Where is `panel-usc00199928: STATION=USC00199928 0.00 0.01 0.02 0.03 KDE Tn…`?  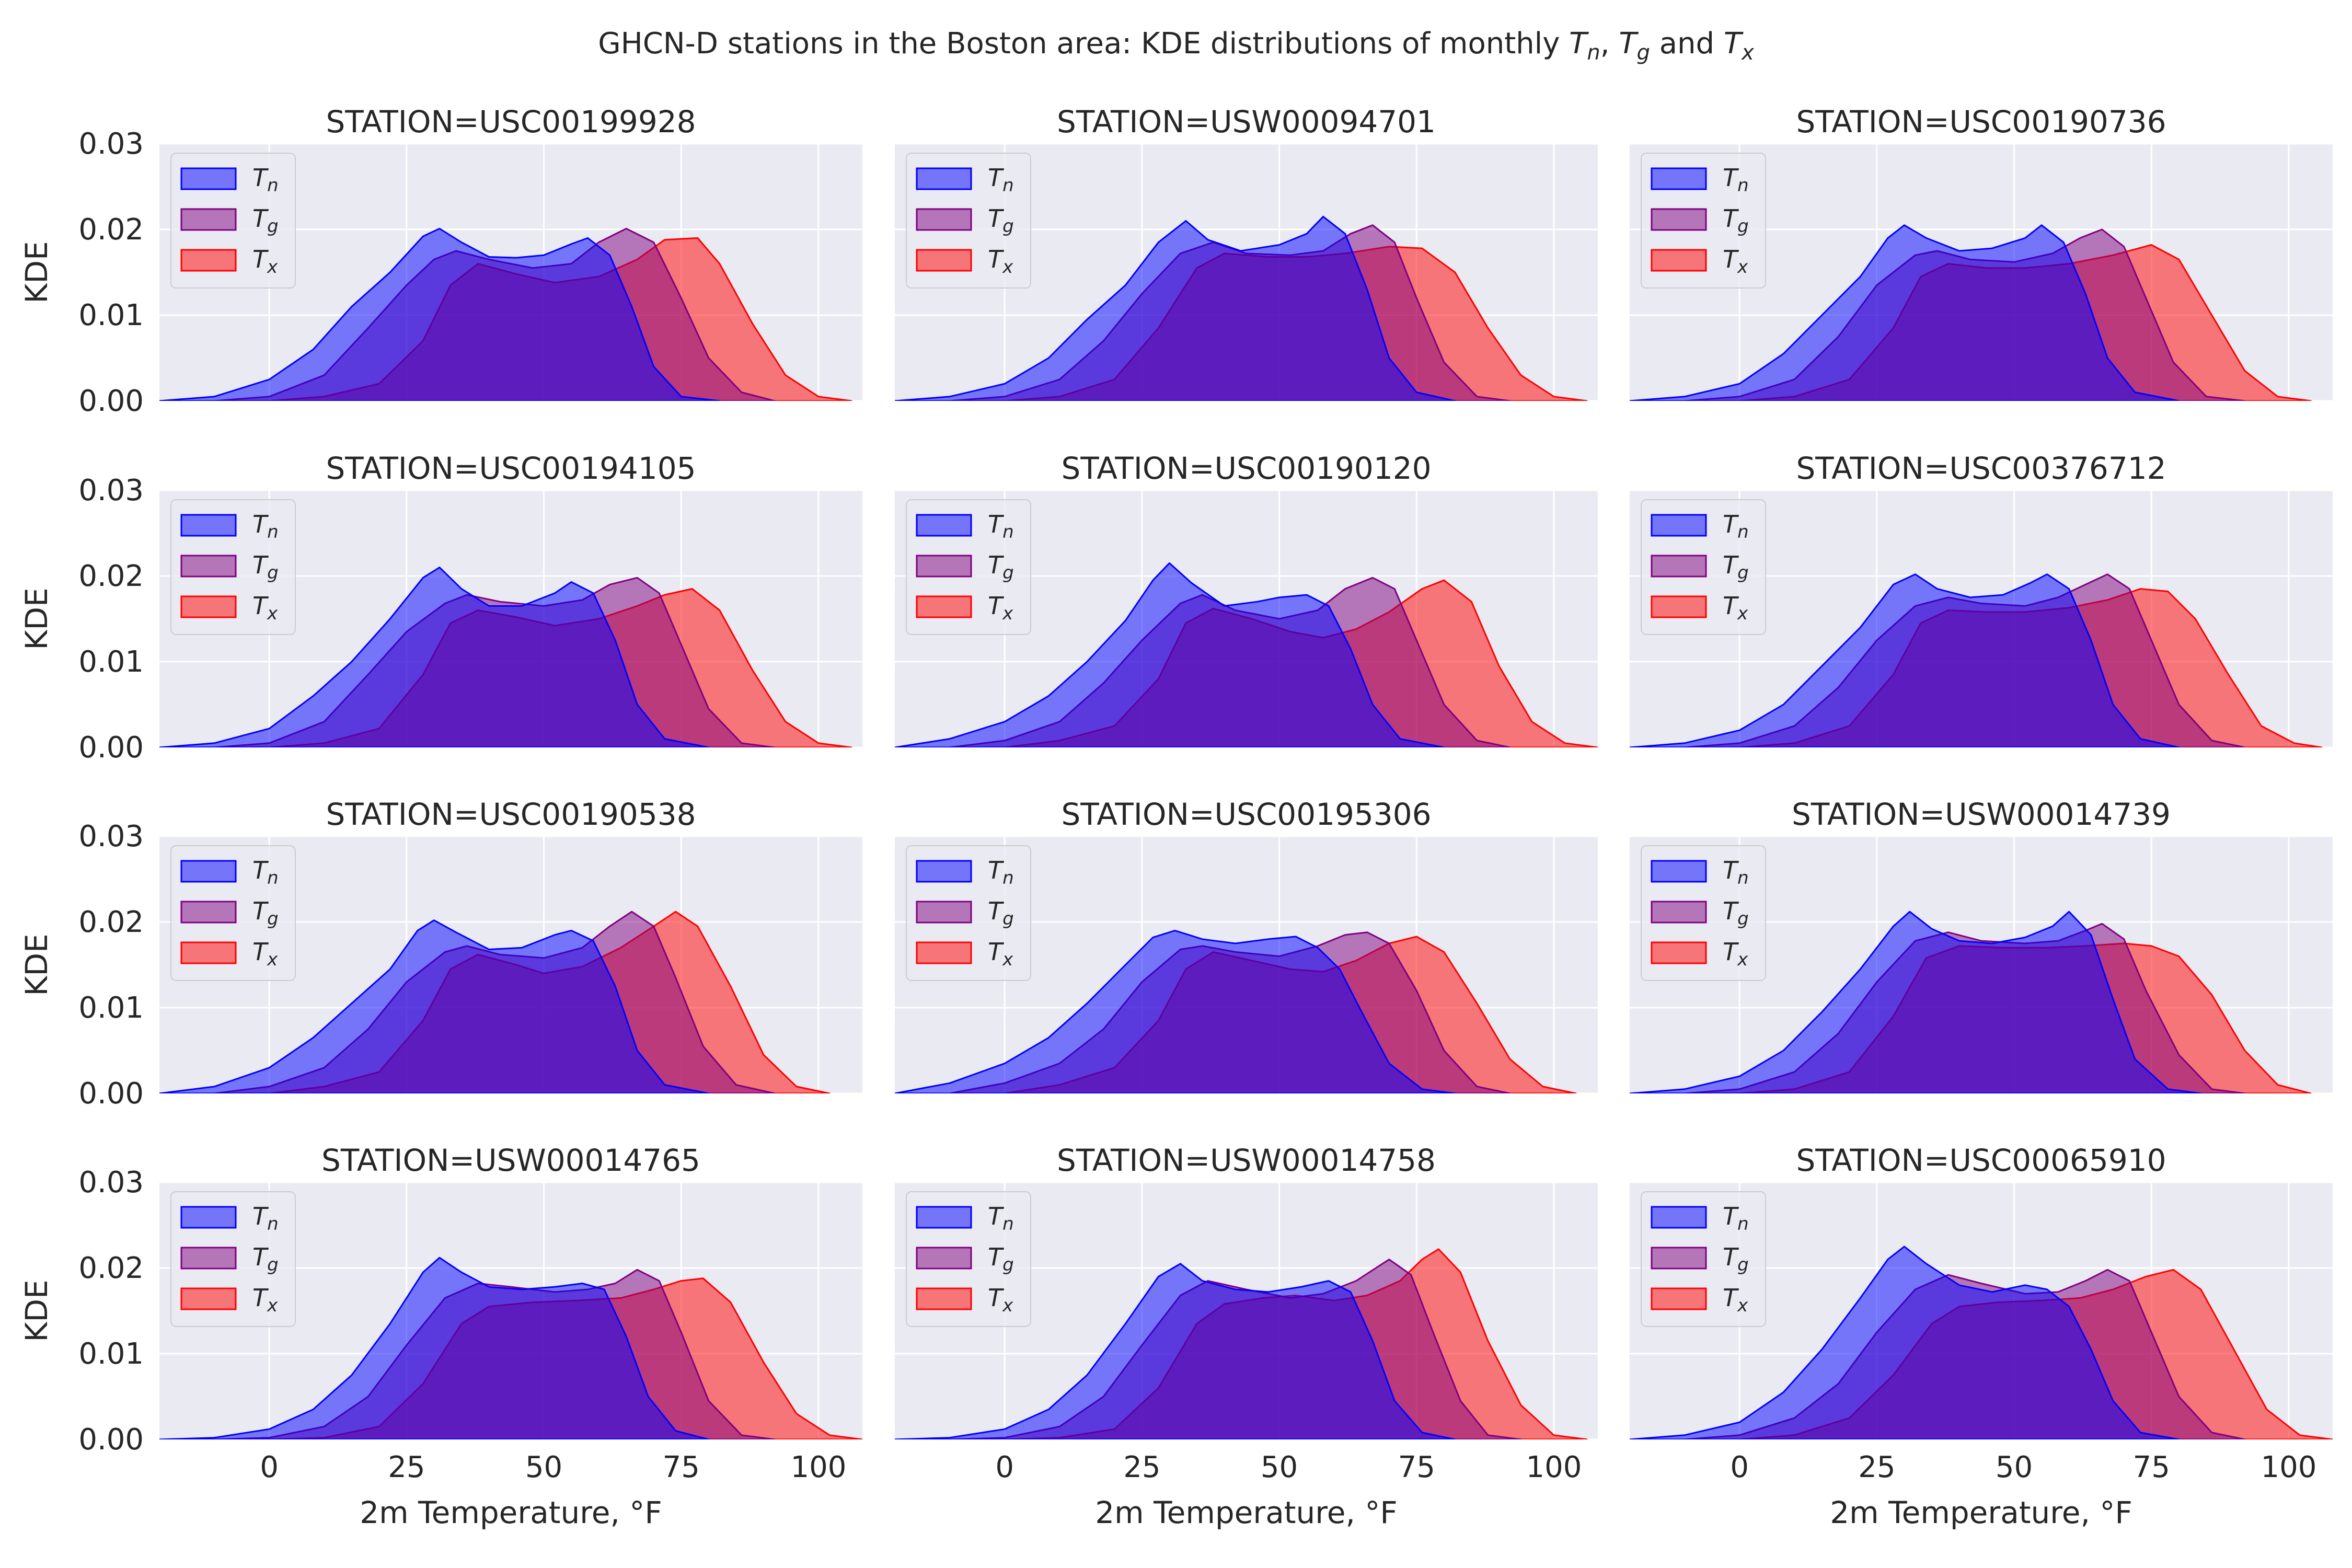 panel-usc00199928: STATION=USC00199928 0.00 0.01 0.02 0.03 KDE Tn… is located at coordinates (440, 261).